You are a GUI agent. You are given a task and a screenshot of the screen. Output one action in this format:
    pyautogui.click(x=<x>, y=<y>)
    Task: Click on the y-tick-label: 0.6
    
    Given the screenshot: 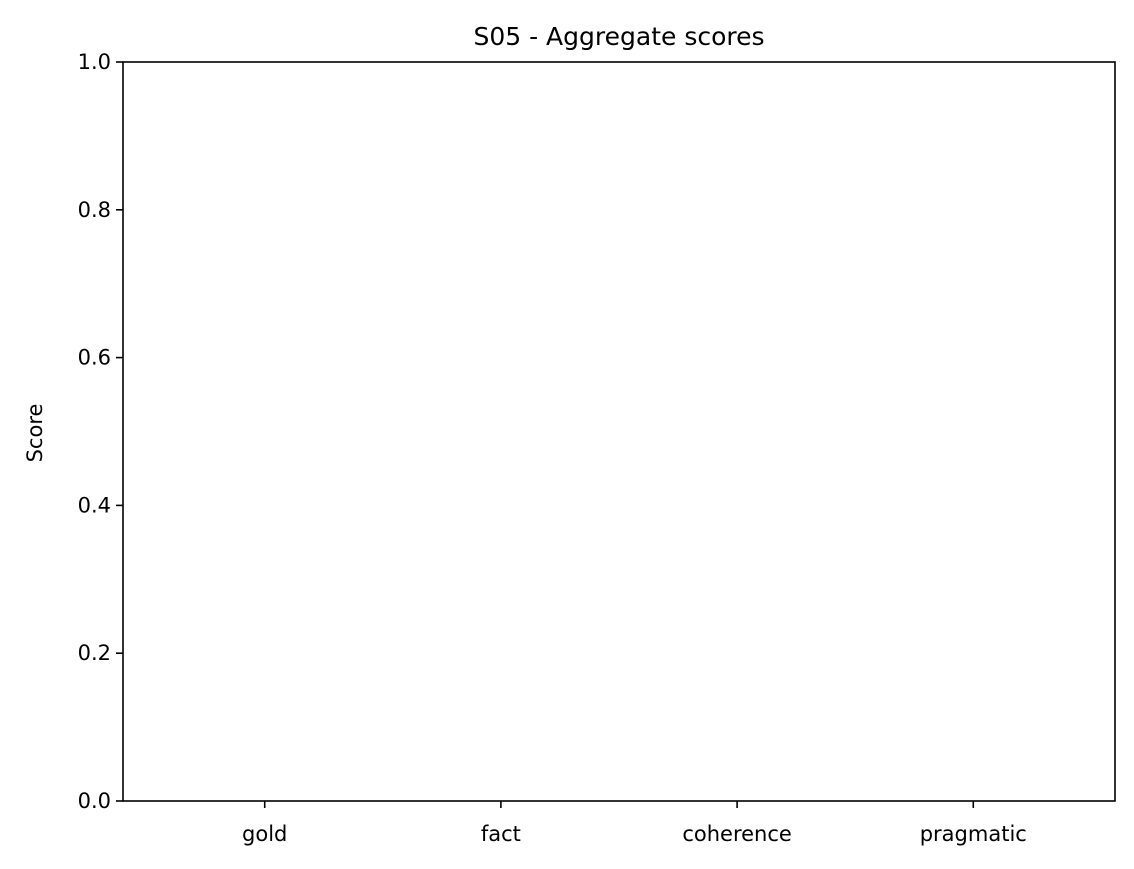 What is the action you would take?
    pyautogui.click(x=94, y=358)
    